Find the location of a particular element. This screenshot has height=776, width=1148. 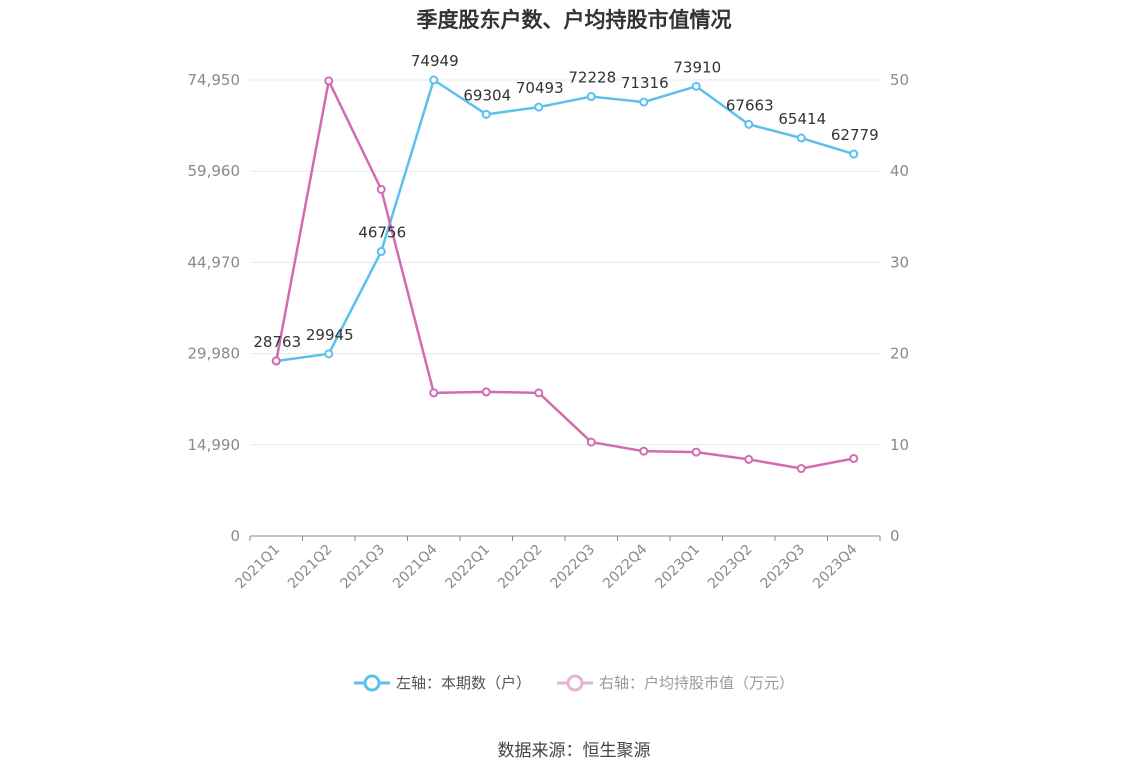

x-tick-label: 2023Q2 is located at coordinates (730, 567).